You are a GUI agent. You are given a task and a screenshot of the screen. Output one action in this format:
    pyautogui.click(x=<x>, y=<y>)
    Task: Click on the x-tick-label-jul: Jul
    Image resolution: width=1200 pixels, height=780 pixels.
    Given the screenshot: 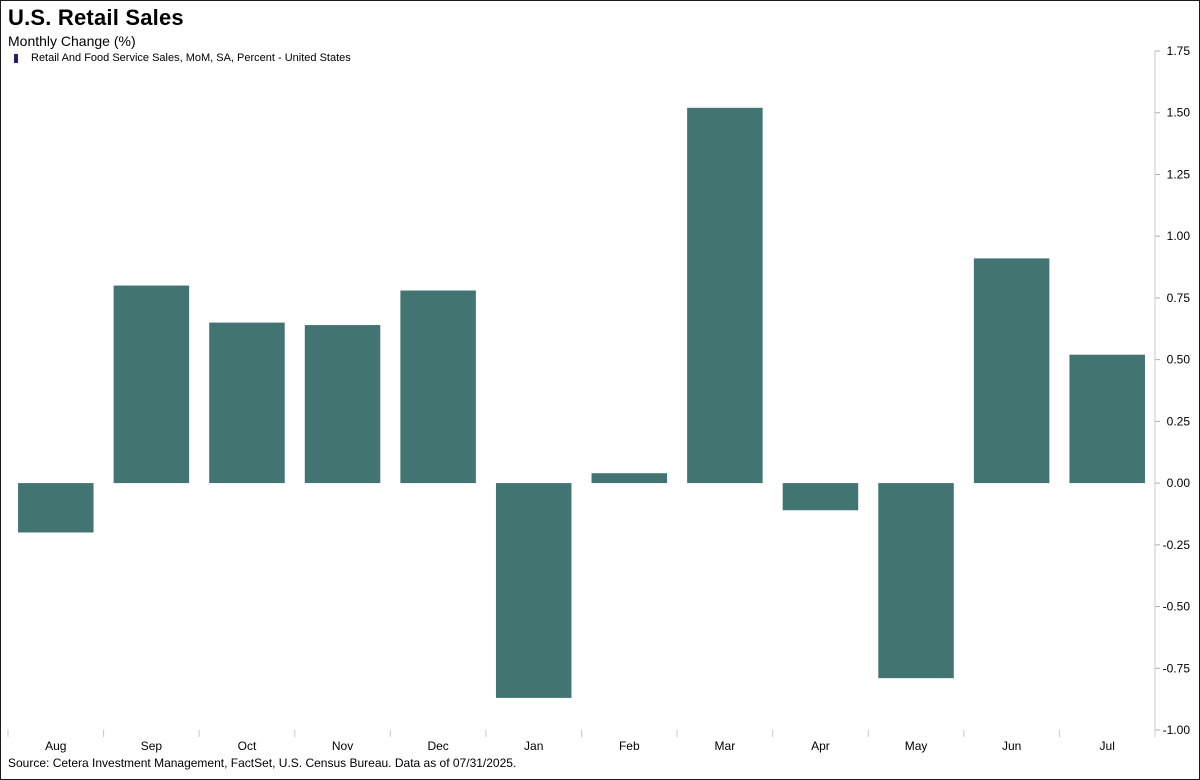 What is the action you would take?
    pyautogui.click(x=1107, y=746)
    